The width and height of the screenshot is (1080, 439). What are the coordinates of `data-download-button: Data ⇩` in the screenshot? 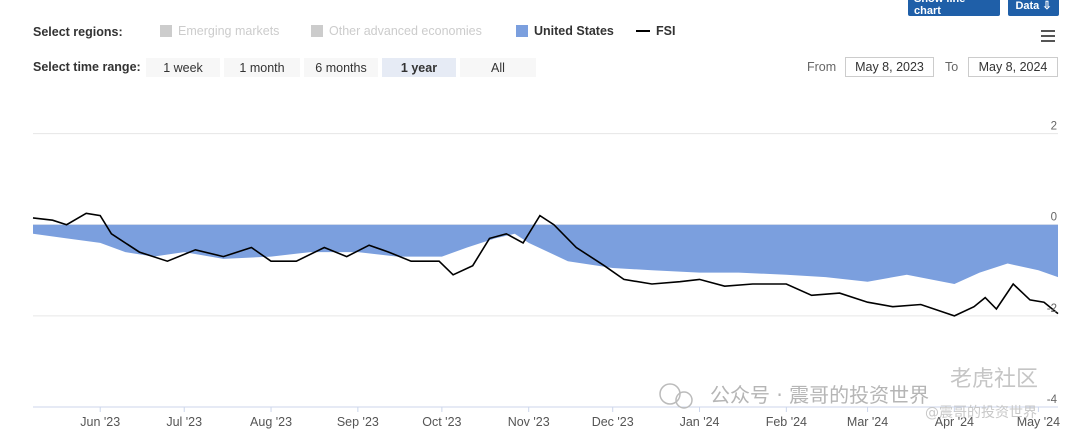 It's located at (1033, 8).